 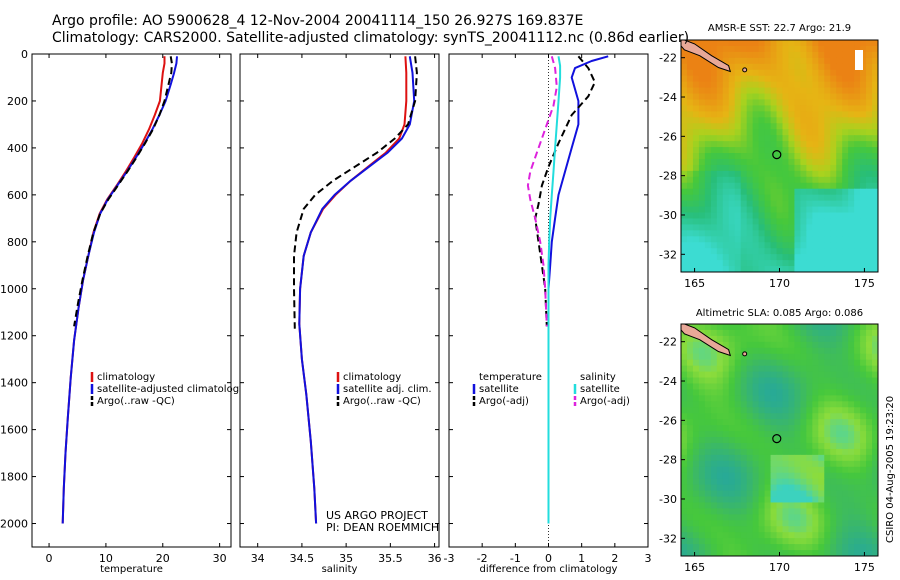 What do you see at coordinates (171, 389) in the screenshot?
I see `legend-label: satellite-adjusted climatology` at bounding box center [171, 389].